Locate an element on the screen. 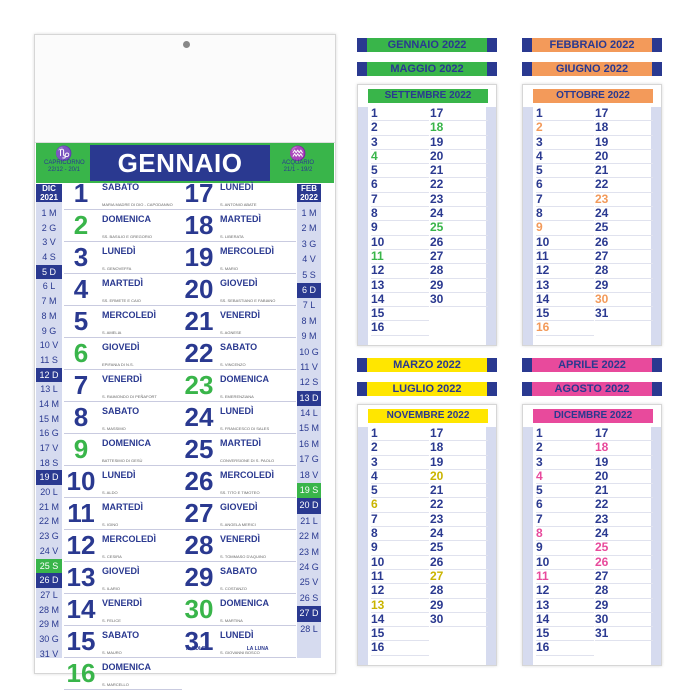  mini-prev-column is located at coordinates (363, 226).